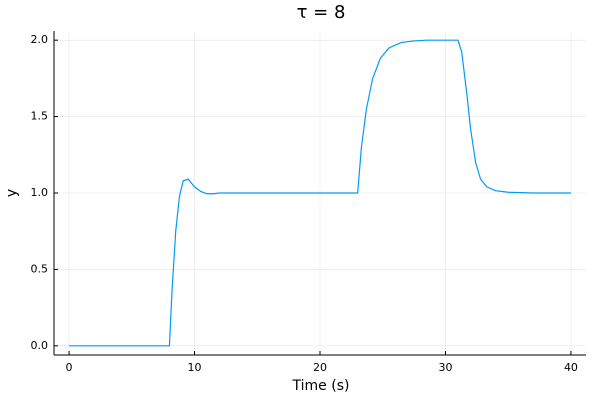 The height and width of the screenshot is (400, 600). What do you see at coordinates (40, 345) in the screenshot?
I see `y-tick-label: 0.0` at bounding box center [40, 345].